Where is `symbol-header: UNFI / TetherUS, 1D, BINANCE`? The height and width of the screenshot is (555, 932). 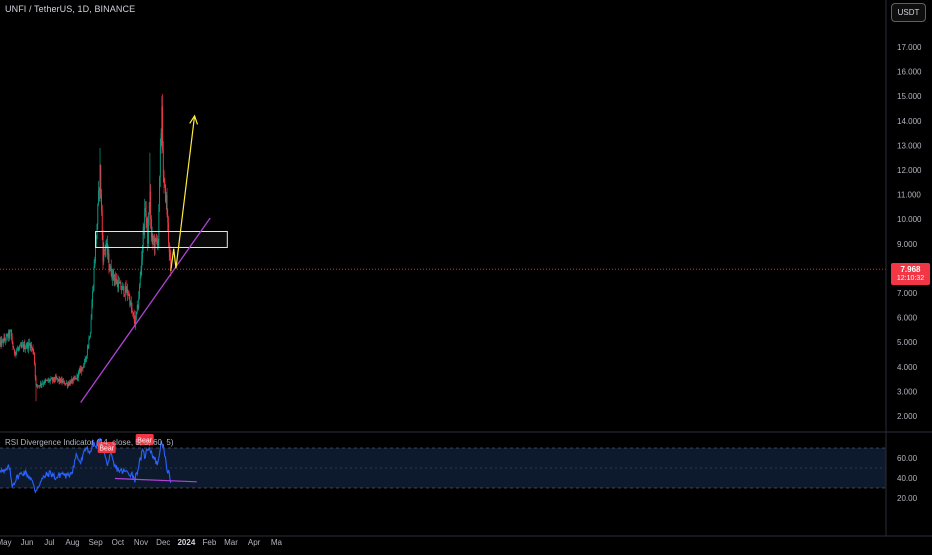
symbol-header: UNFI / TetherUS, 1D, BINANCE is located at coordinates (70, 9).